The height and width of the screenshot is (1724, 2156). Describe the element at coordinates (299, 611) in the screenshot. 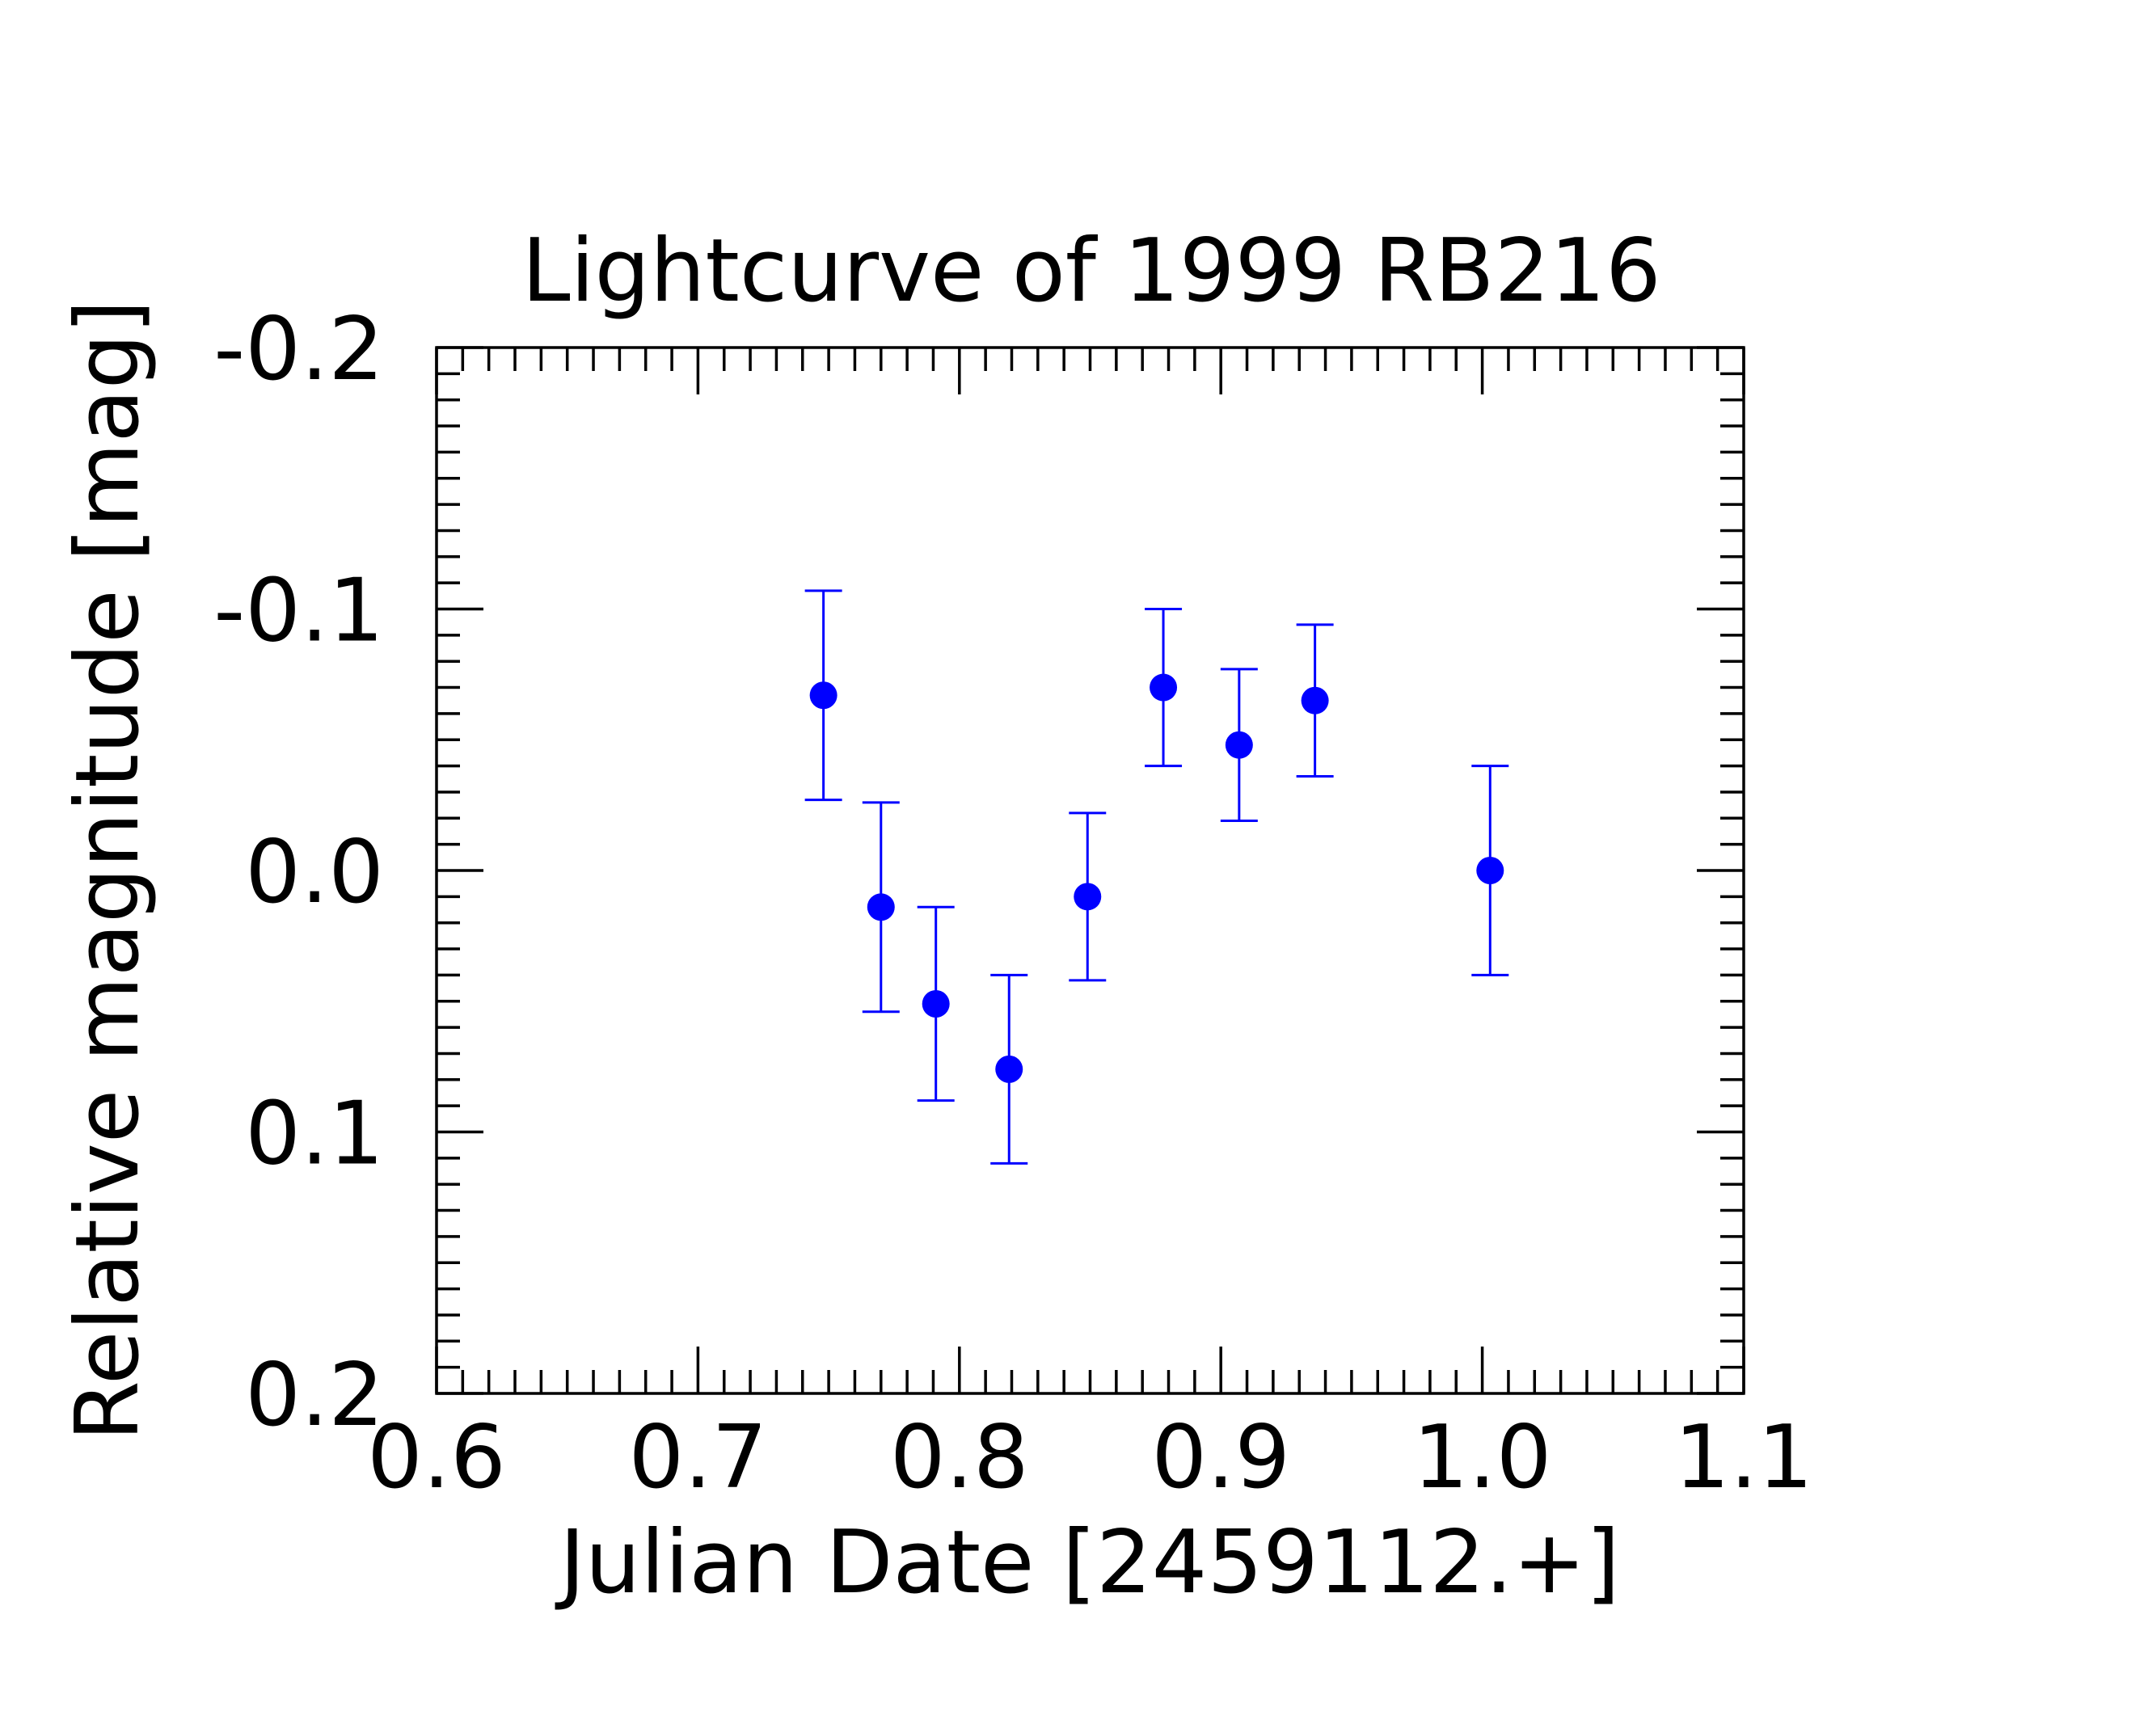

I see `y-tick-label: -0.1` at that location.